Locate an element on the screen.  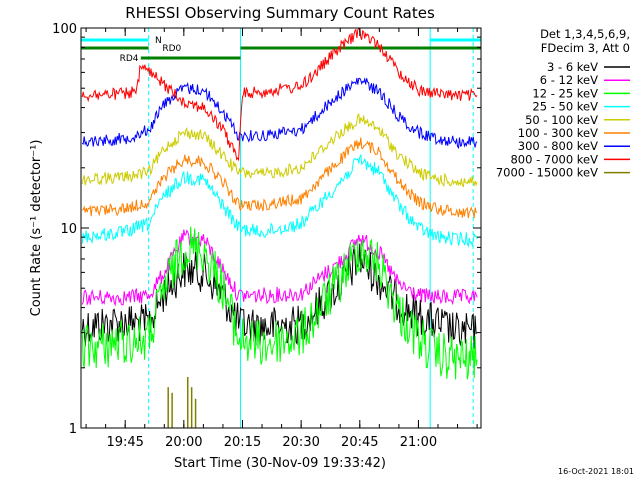
legend-label-7: 800 - 7000 keV is located at coordinates (554, 159).